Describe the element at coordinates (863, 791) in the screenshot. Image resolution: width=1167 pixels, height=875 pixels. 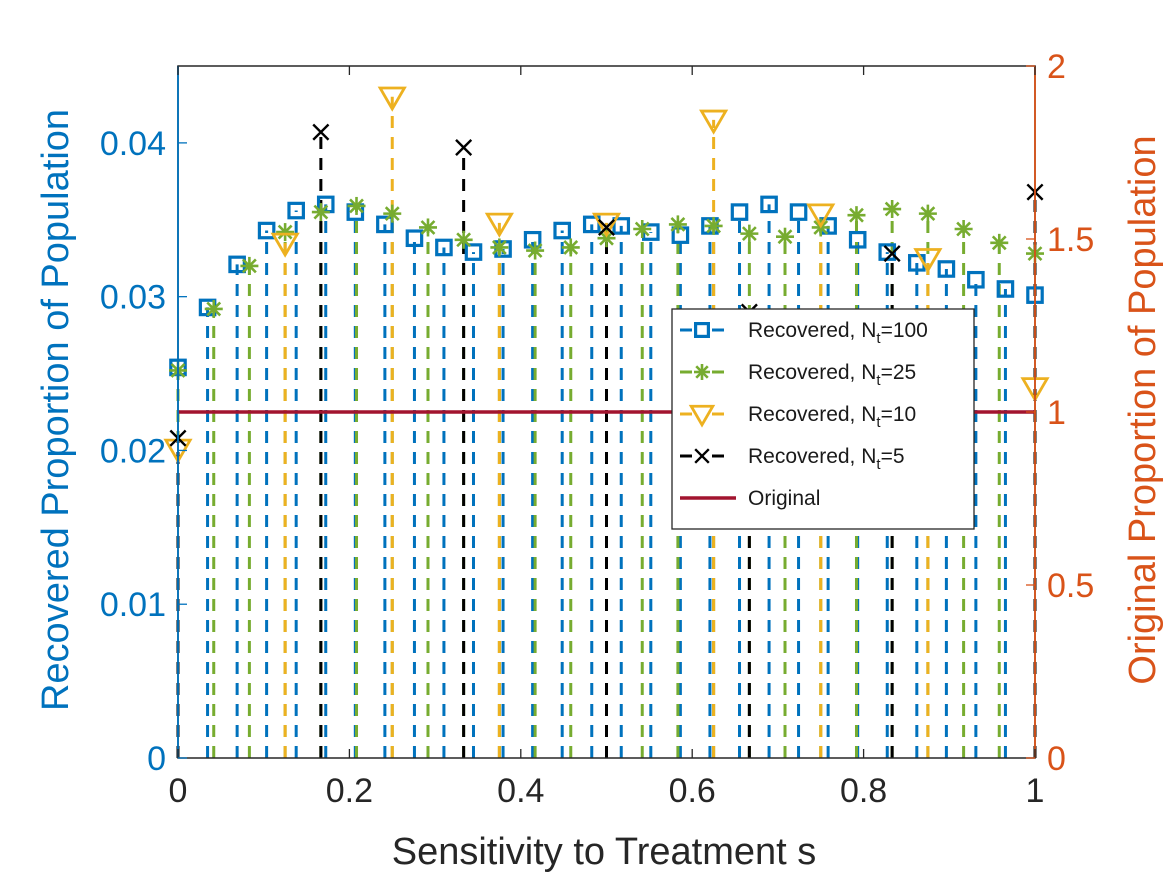
I see `x-tick-label: 0.8` at that location.